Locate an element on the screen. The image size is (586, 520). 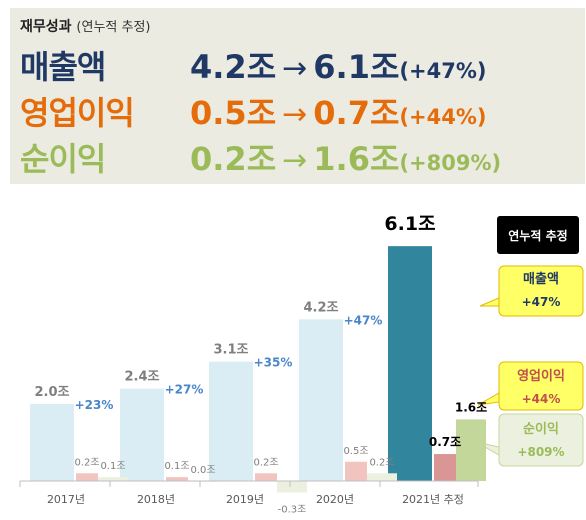
callout-value: +44% is located at coordinates (541, 399).